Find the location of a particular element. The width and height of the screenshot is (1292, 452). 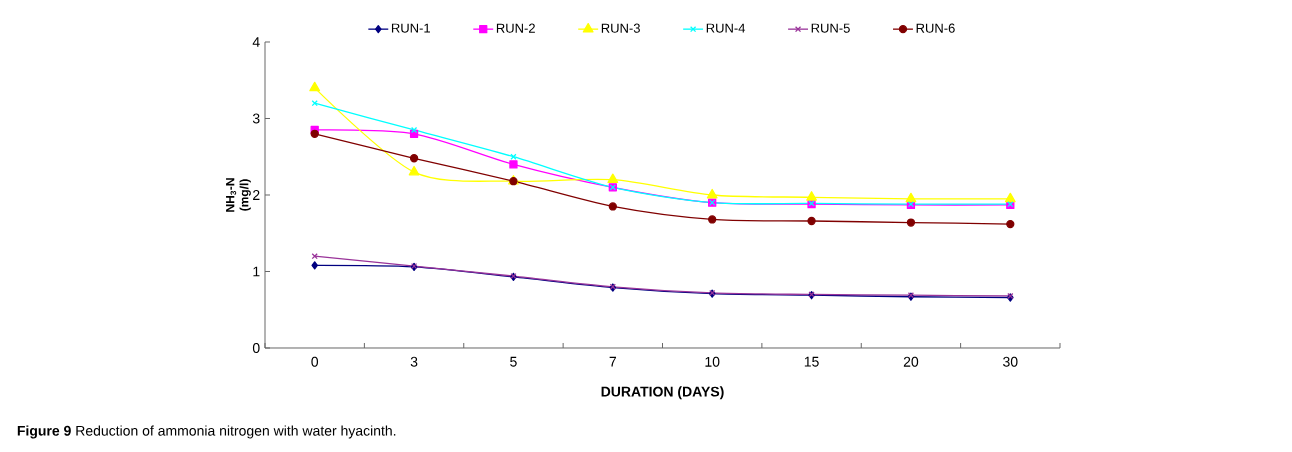

x-tick-label: 5 is located at coordinates (513, 361).